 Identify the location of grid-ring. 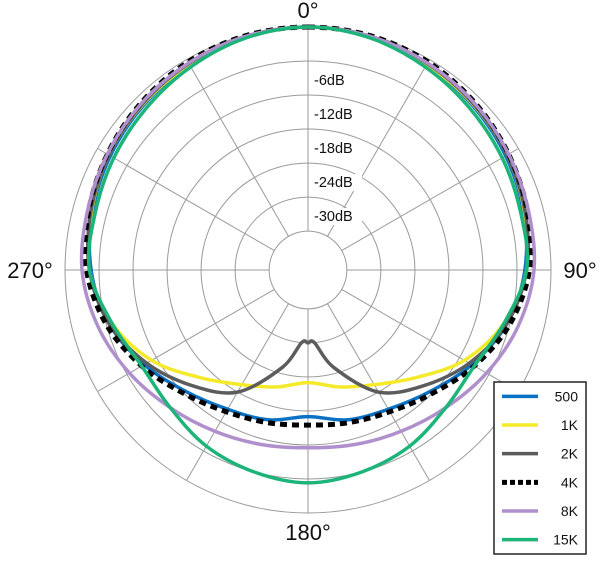
(308, 270).